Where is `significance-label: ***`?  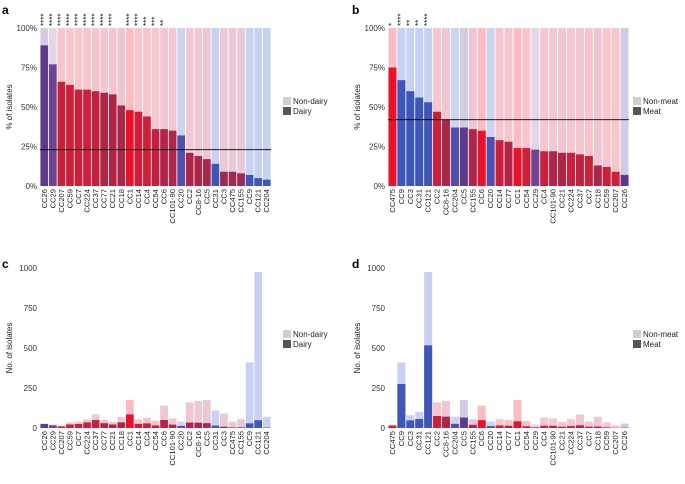
significance-label: *** is located at coordinates (155, 21).